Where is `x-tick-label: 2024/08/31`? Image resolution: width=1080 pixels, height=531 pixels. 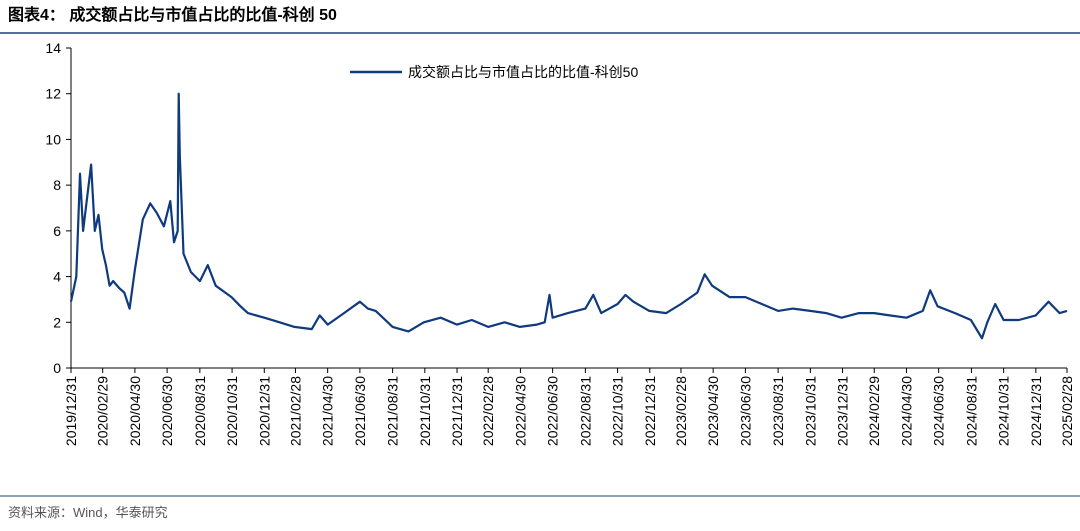 x-tick-label: 2024/08/31 is located at coordinates (971, 411).